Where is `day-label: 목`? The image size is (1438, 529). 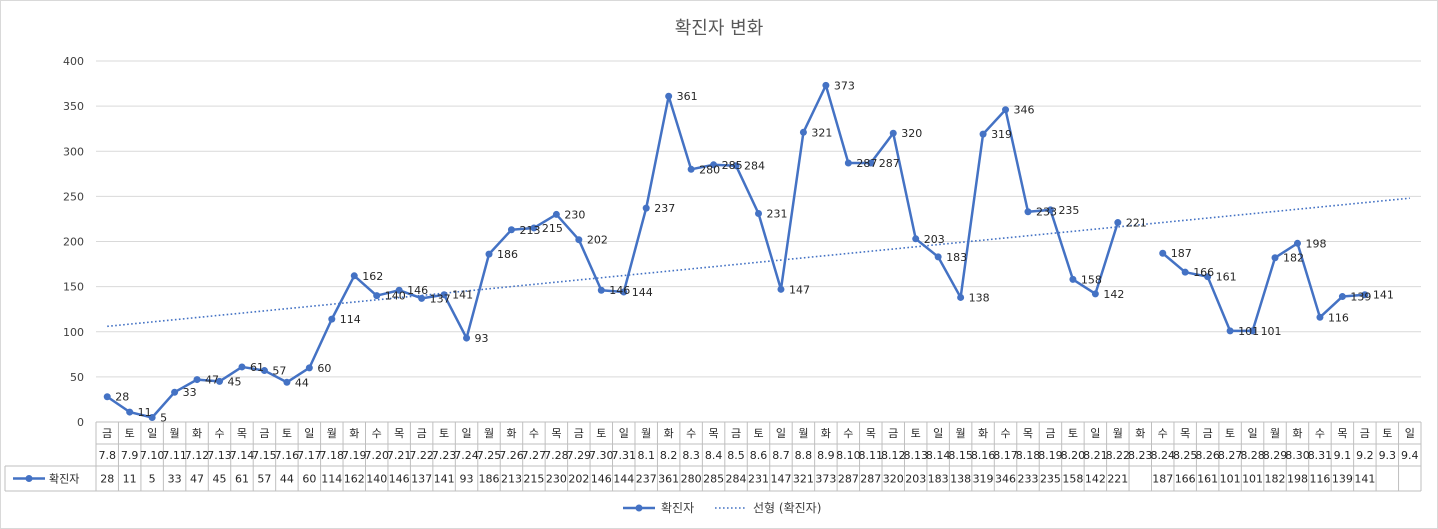
day-label: 목 is located at coordinates (1028, 433).